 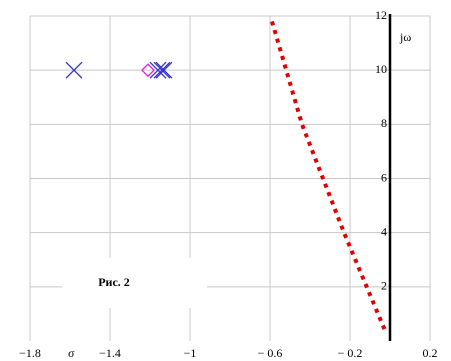 What do you see at coordinates (114, 282) in the screenshot?
I see `annotation: Рис. 2` at bounding box center [114, 282].